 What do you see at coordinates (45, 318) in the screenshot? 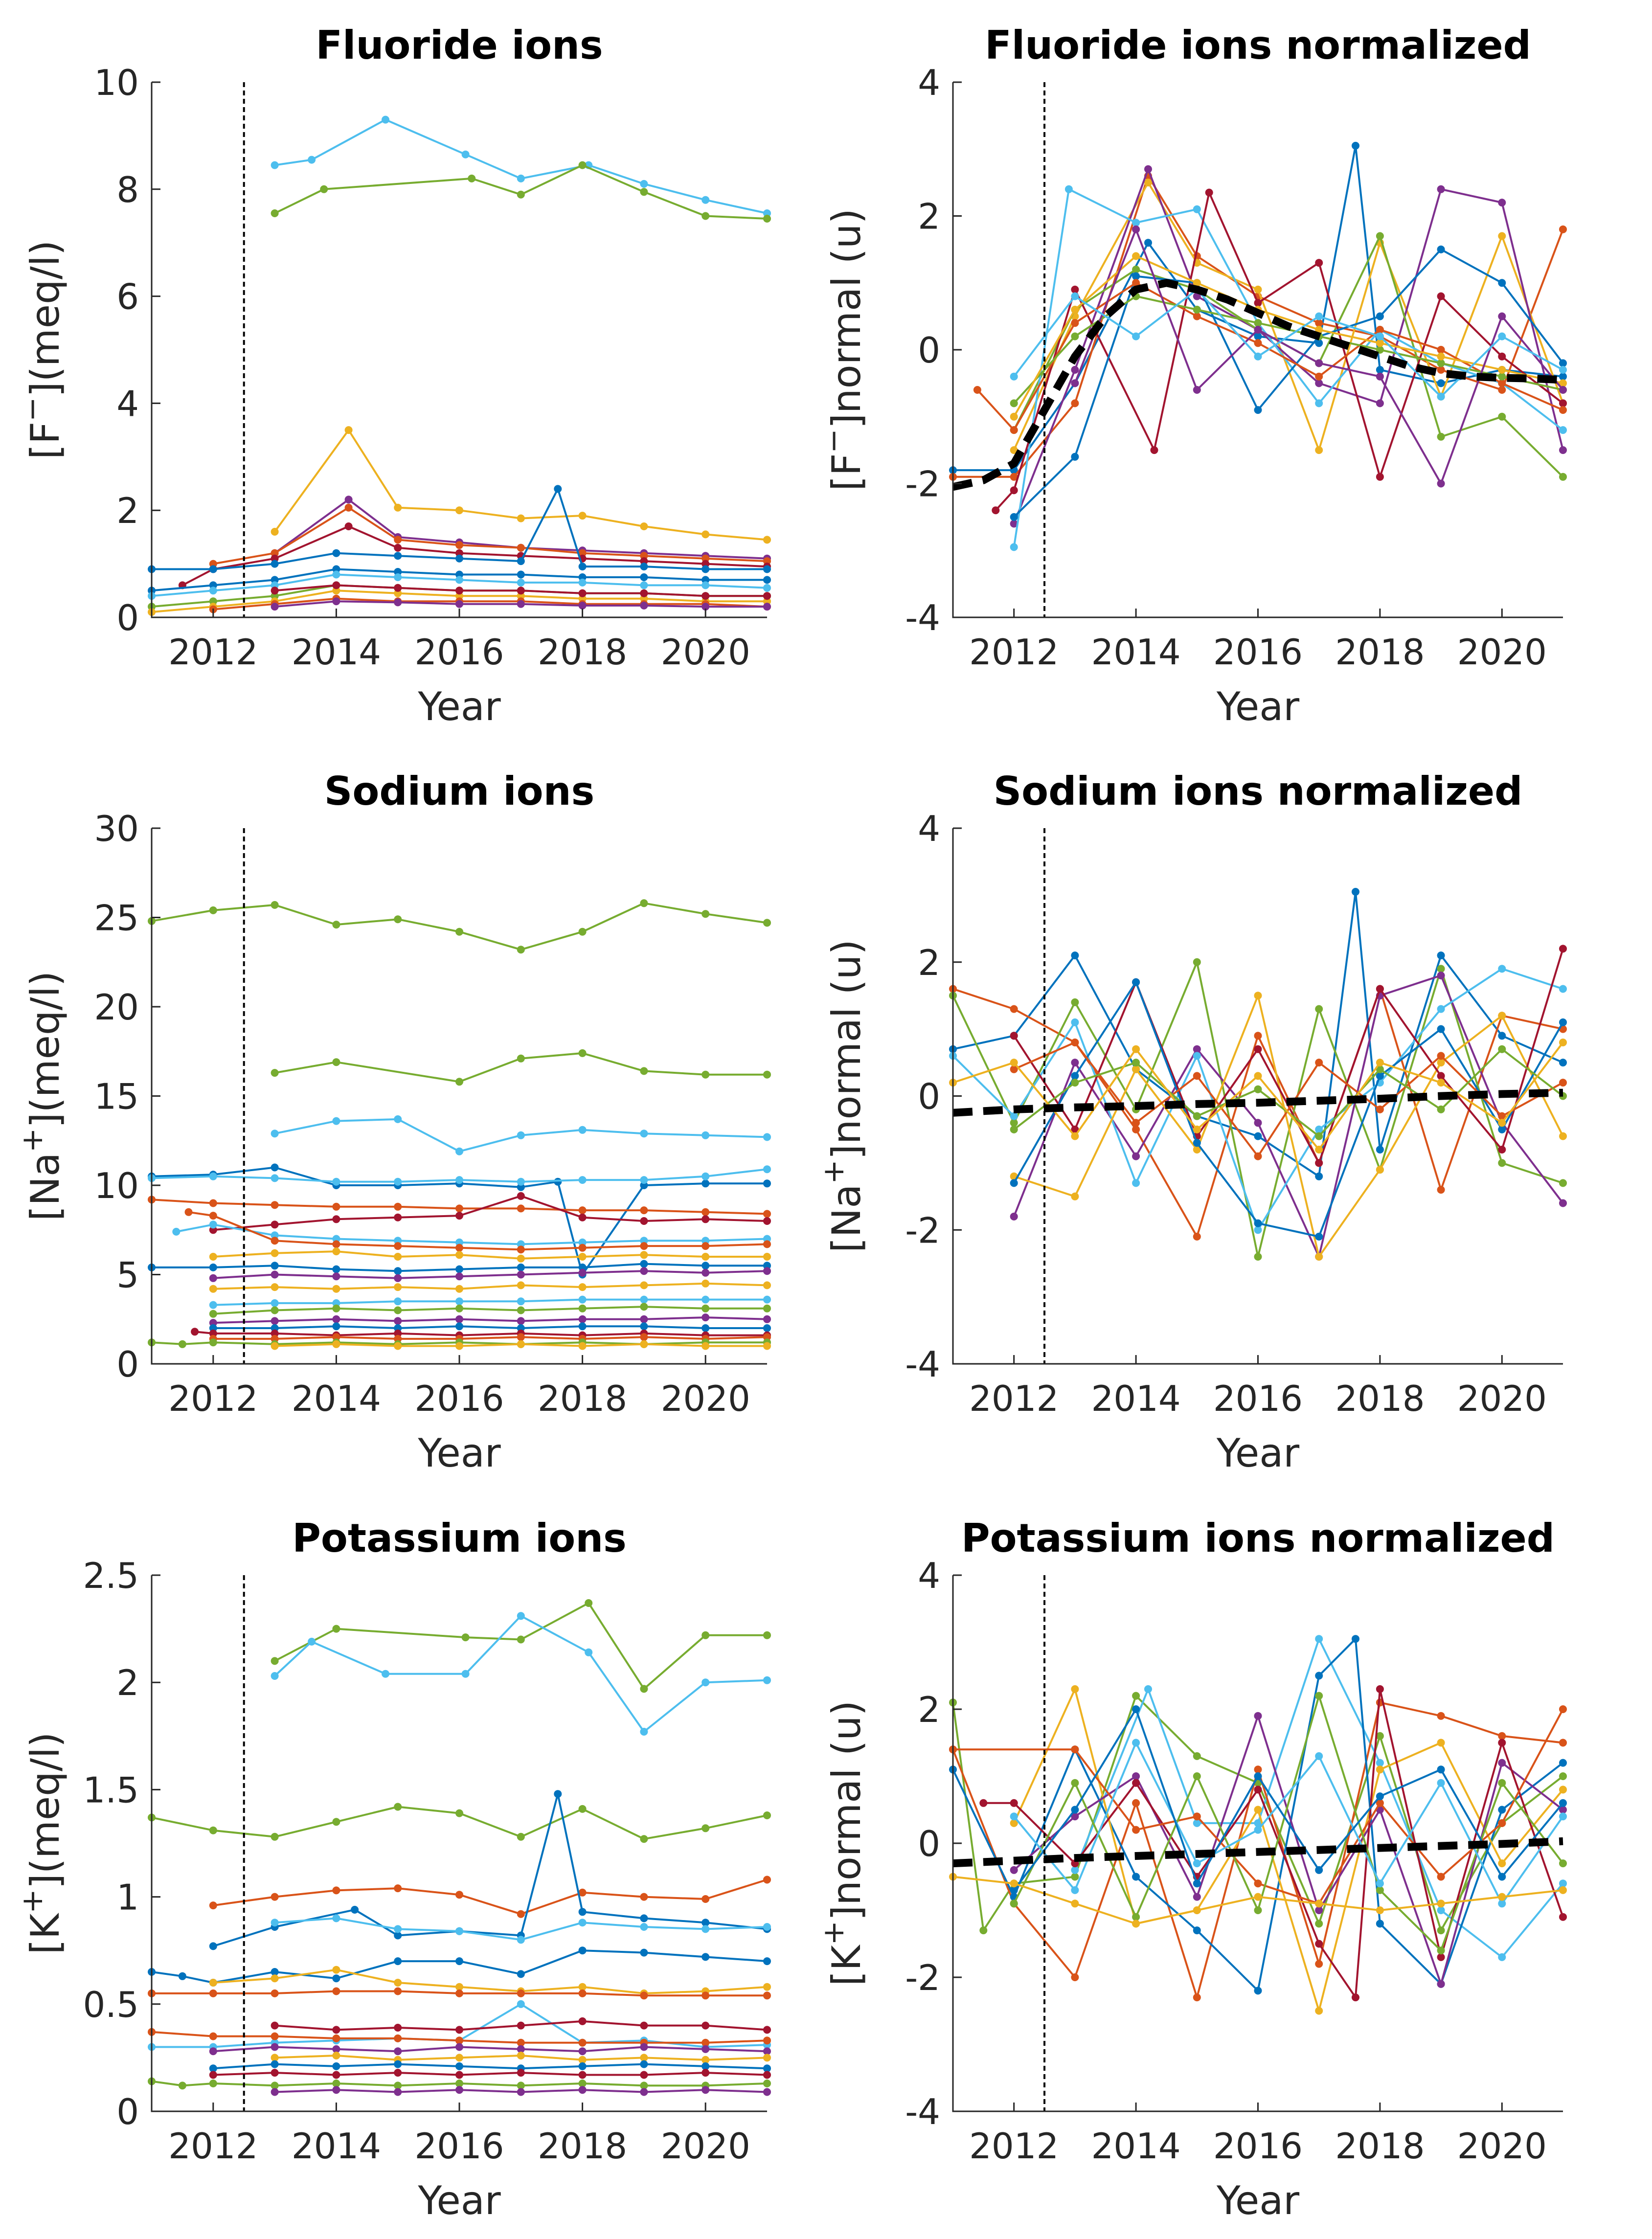
I see `y-label-rest: ](meq/l)` at bounding box center [45, 318].